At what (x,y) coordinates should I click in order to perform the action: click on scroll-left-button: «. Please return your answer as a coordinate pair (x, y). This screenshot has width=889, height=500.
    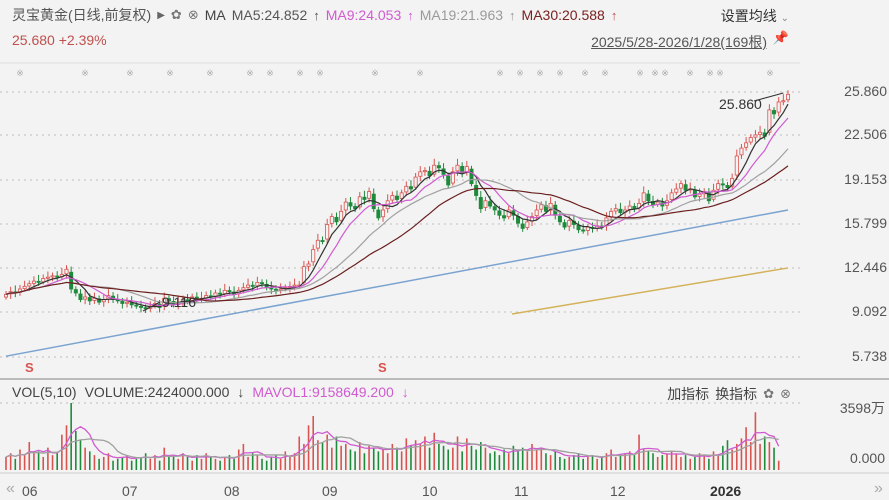
    Looking at the image, I should click on (10, 488).